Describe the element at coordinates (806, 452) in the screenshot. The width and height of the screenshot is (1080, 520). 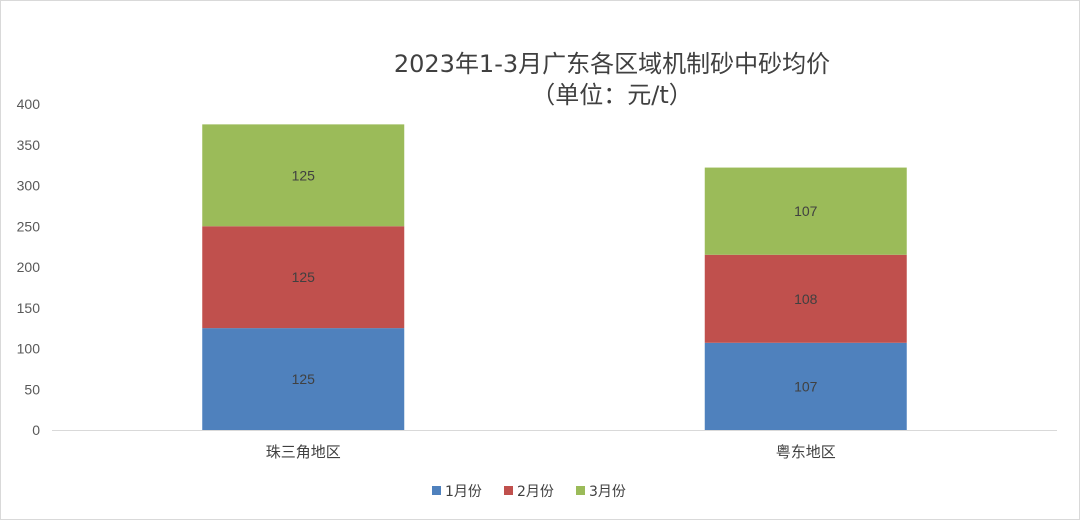
I see `x-category-label: 粤东地区` at that location.